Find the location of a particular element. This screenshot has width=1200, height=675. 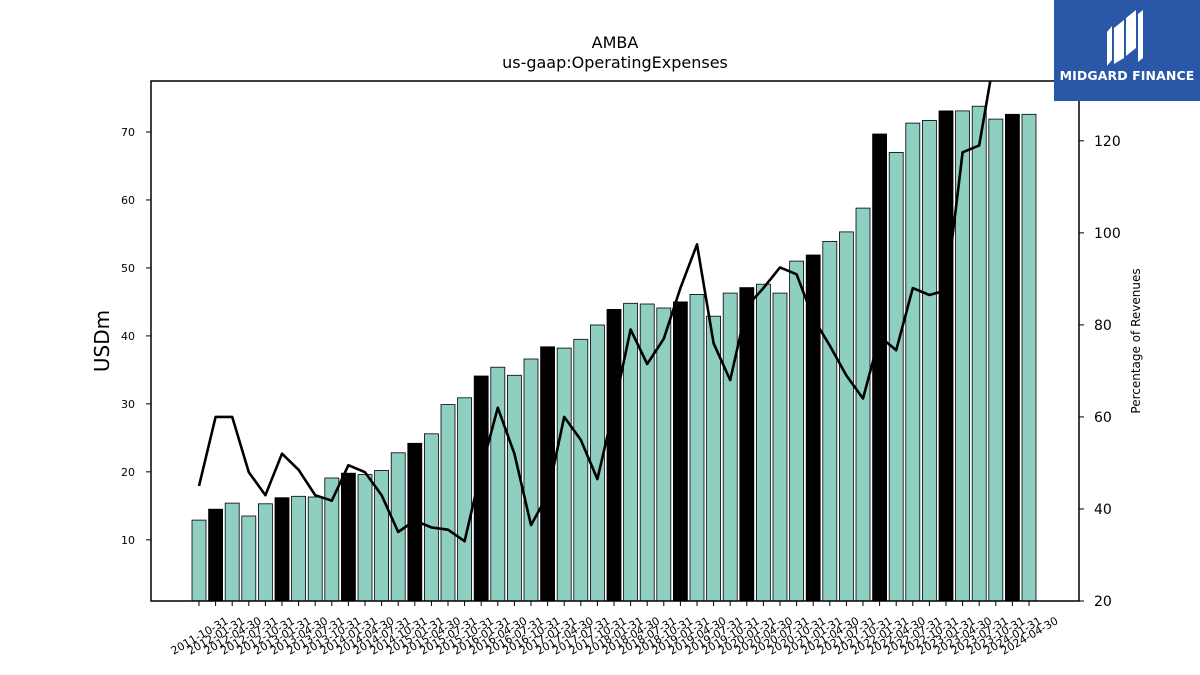

left-axis: 10 20 30 40 50 60 70 is located at coordinates (136, 336).